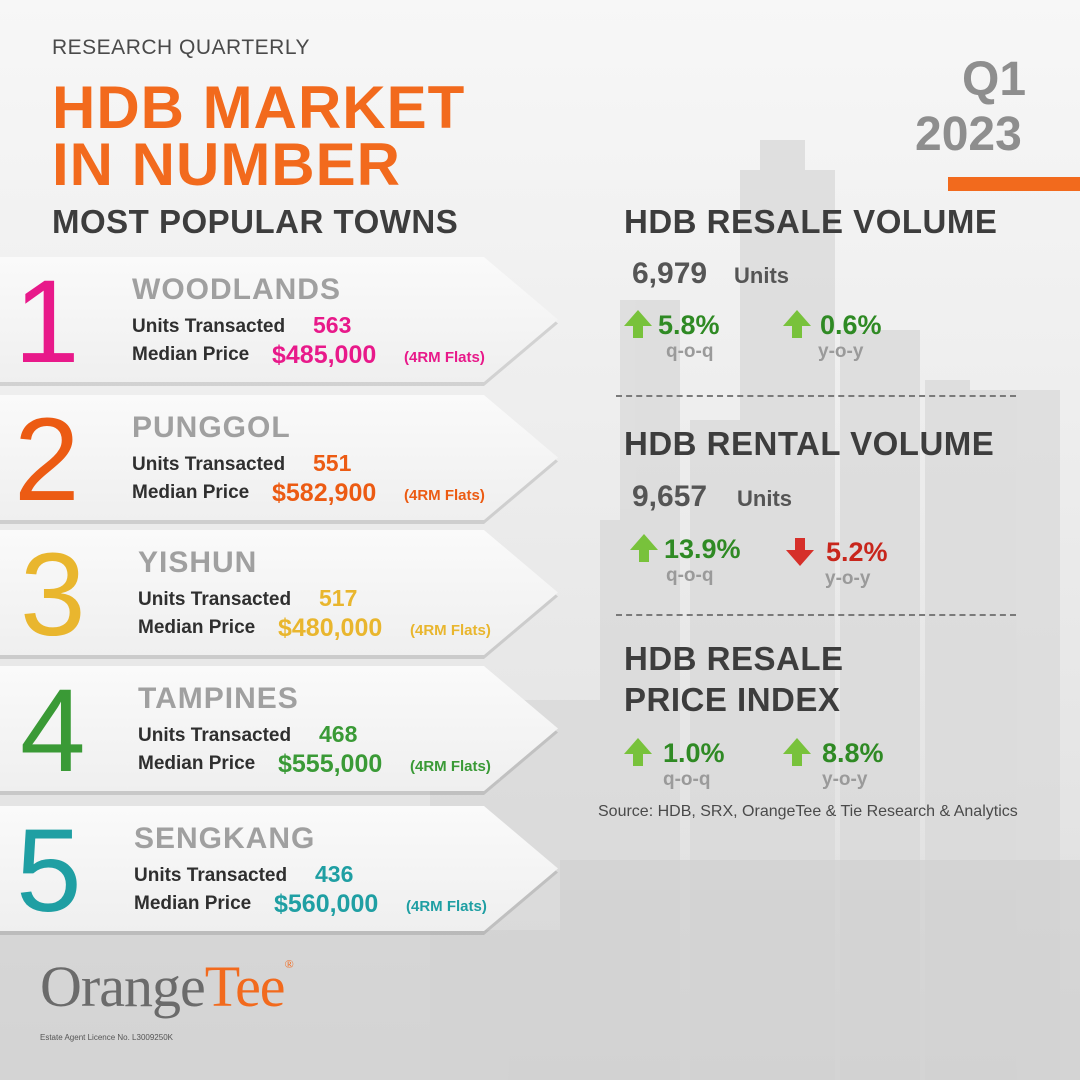  I want to click on rental-qoq-up-arrow-icon, so click(644, 550).